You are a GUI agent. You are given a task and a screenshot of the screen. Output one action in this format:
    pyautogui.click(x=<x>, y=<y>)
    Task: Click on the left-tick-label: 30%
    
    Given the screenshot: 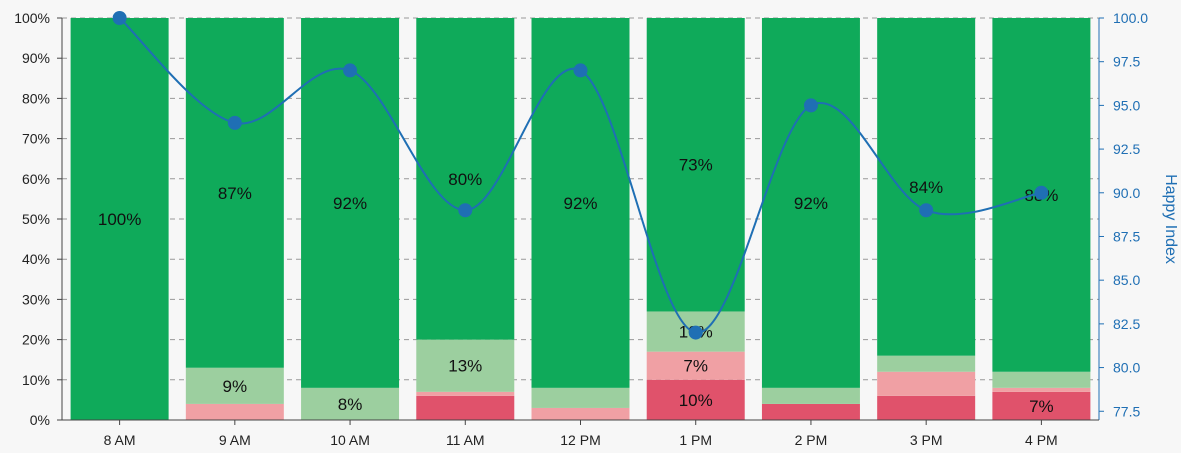 What is the action you would take?
    pyautogui.click(x=36, y=299)
    